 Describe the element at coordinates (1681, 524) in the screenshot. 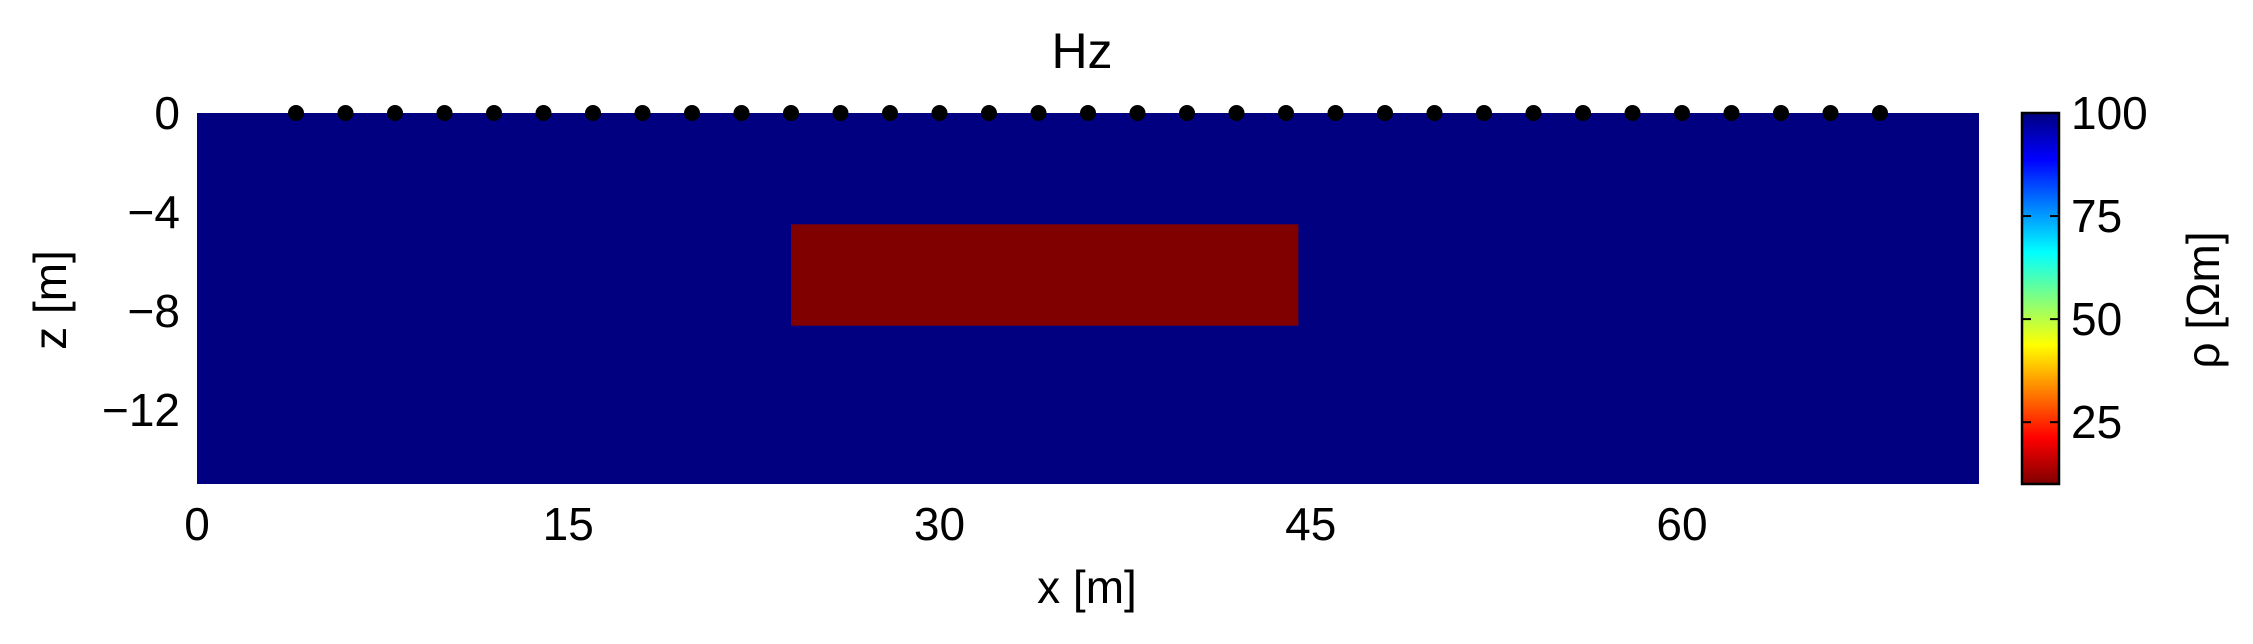

I see `x-tick-label: 60` at that location.